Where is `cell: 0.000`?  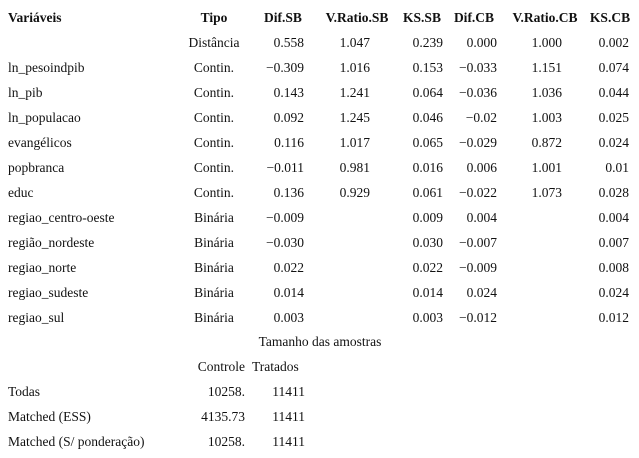
cell: 0.000 is located at coordinates (481, 42).